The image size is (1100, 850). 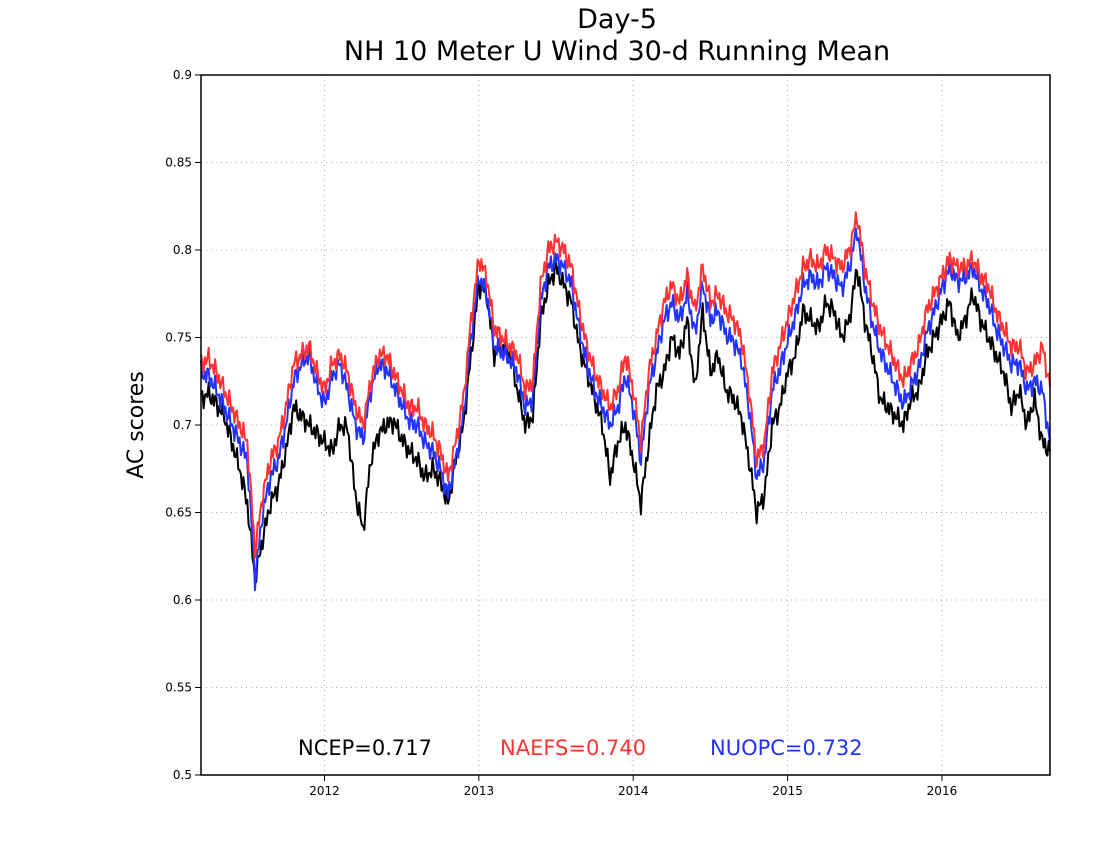 What do you see at coordinates (573, 748) in the screenshot?
I see `legend-naefs: NAEFS=0.740` at bounding box center [573, 748].